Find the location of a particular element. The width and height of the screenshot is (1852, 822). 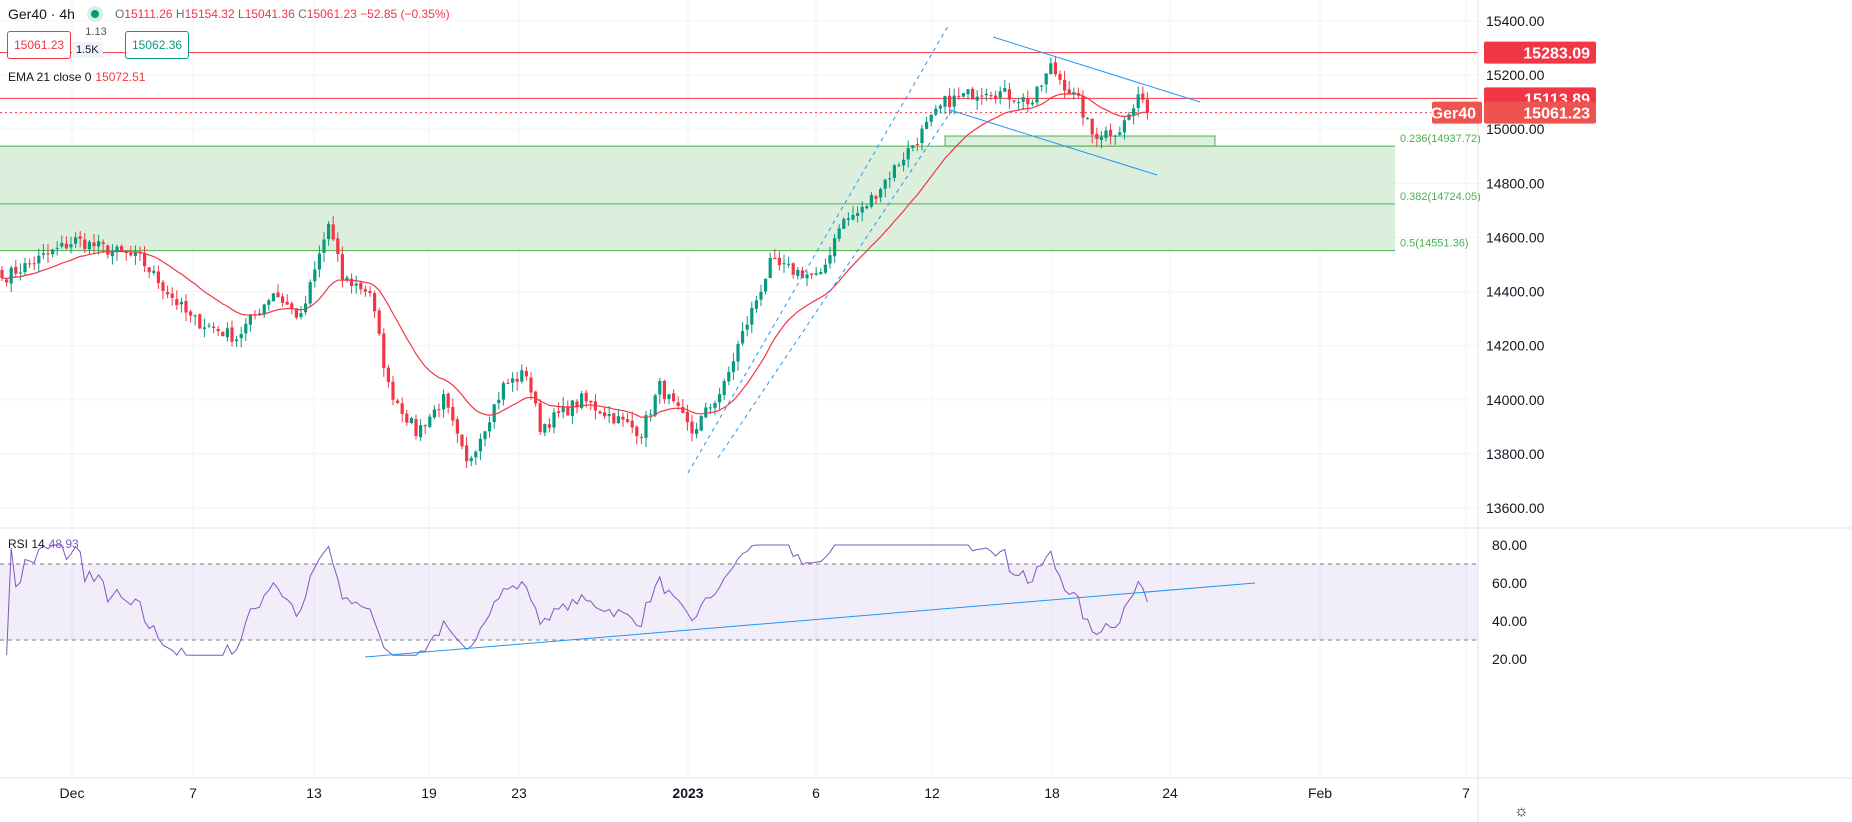

fib-zone is located at coordinates (697, 198).